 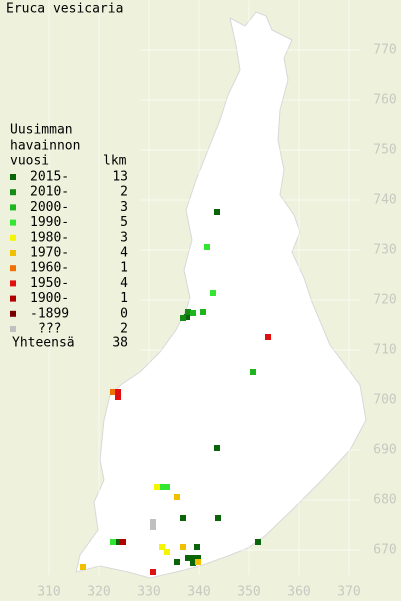 I want to click on y-tick-label: 760, so click(x=384, y=100).